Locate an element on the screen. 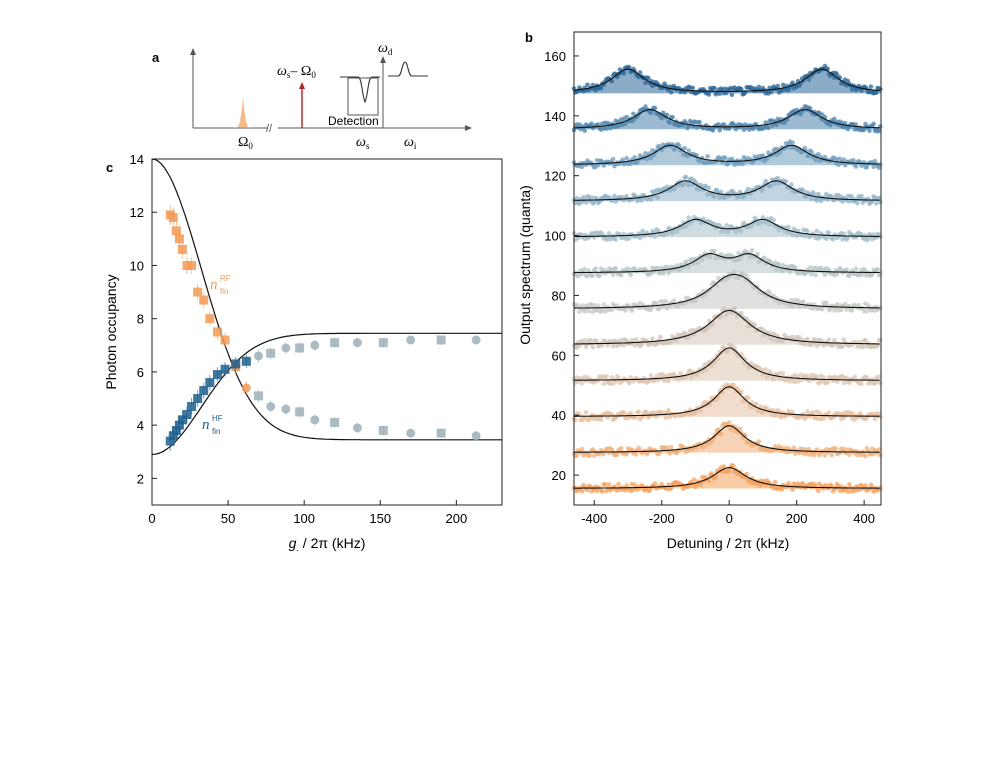 This screenshot has width=1003, height=758. omega-s-label: ωs is located at coordinates (363, 143).